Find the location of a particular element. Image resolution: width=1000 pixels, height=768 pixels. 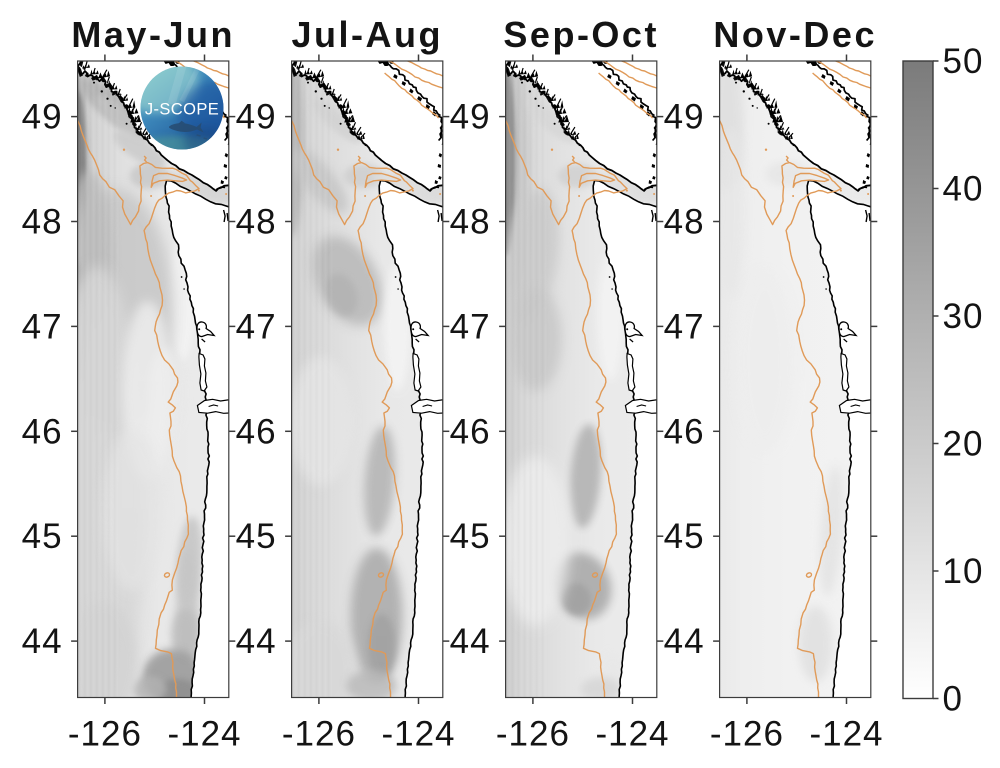

svg-text: J-SCOPE is located at coordinates (182, 110).